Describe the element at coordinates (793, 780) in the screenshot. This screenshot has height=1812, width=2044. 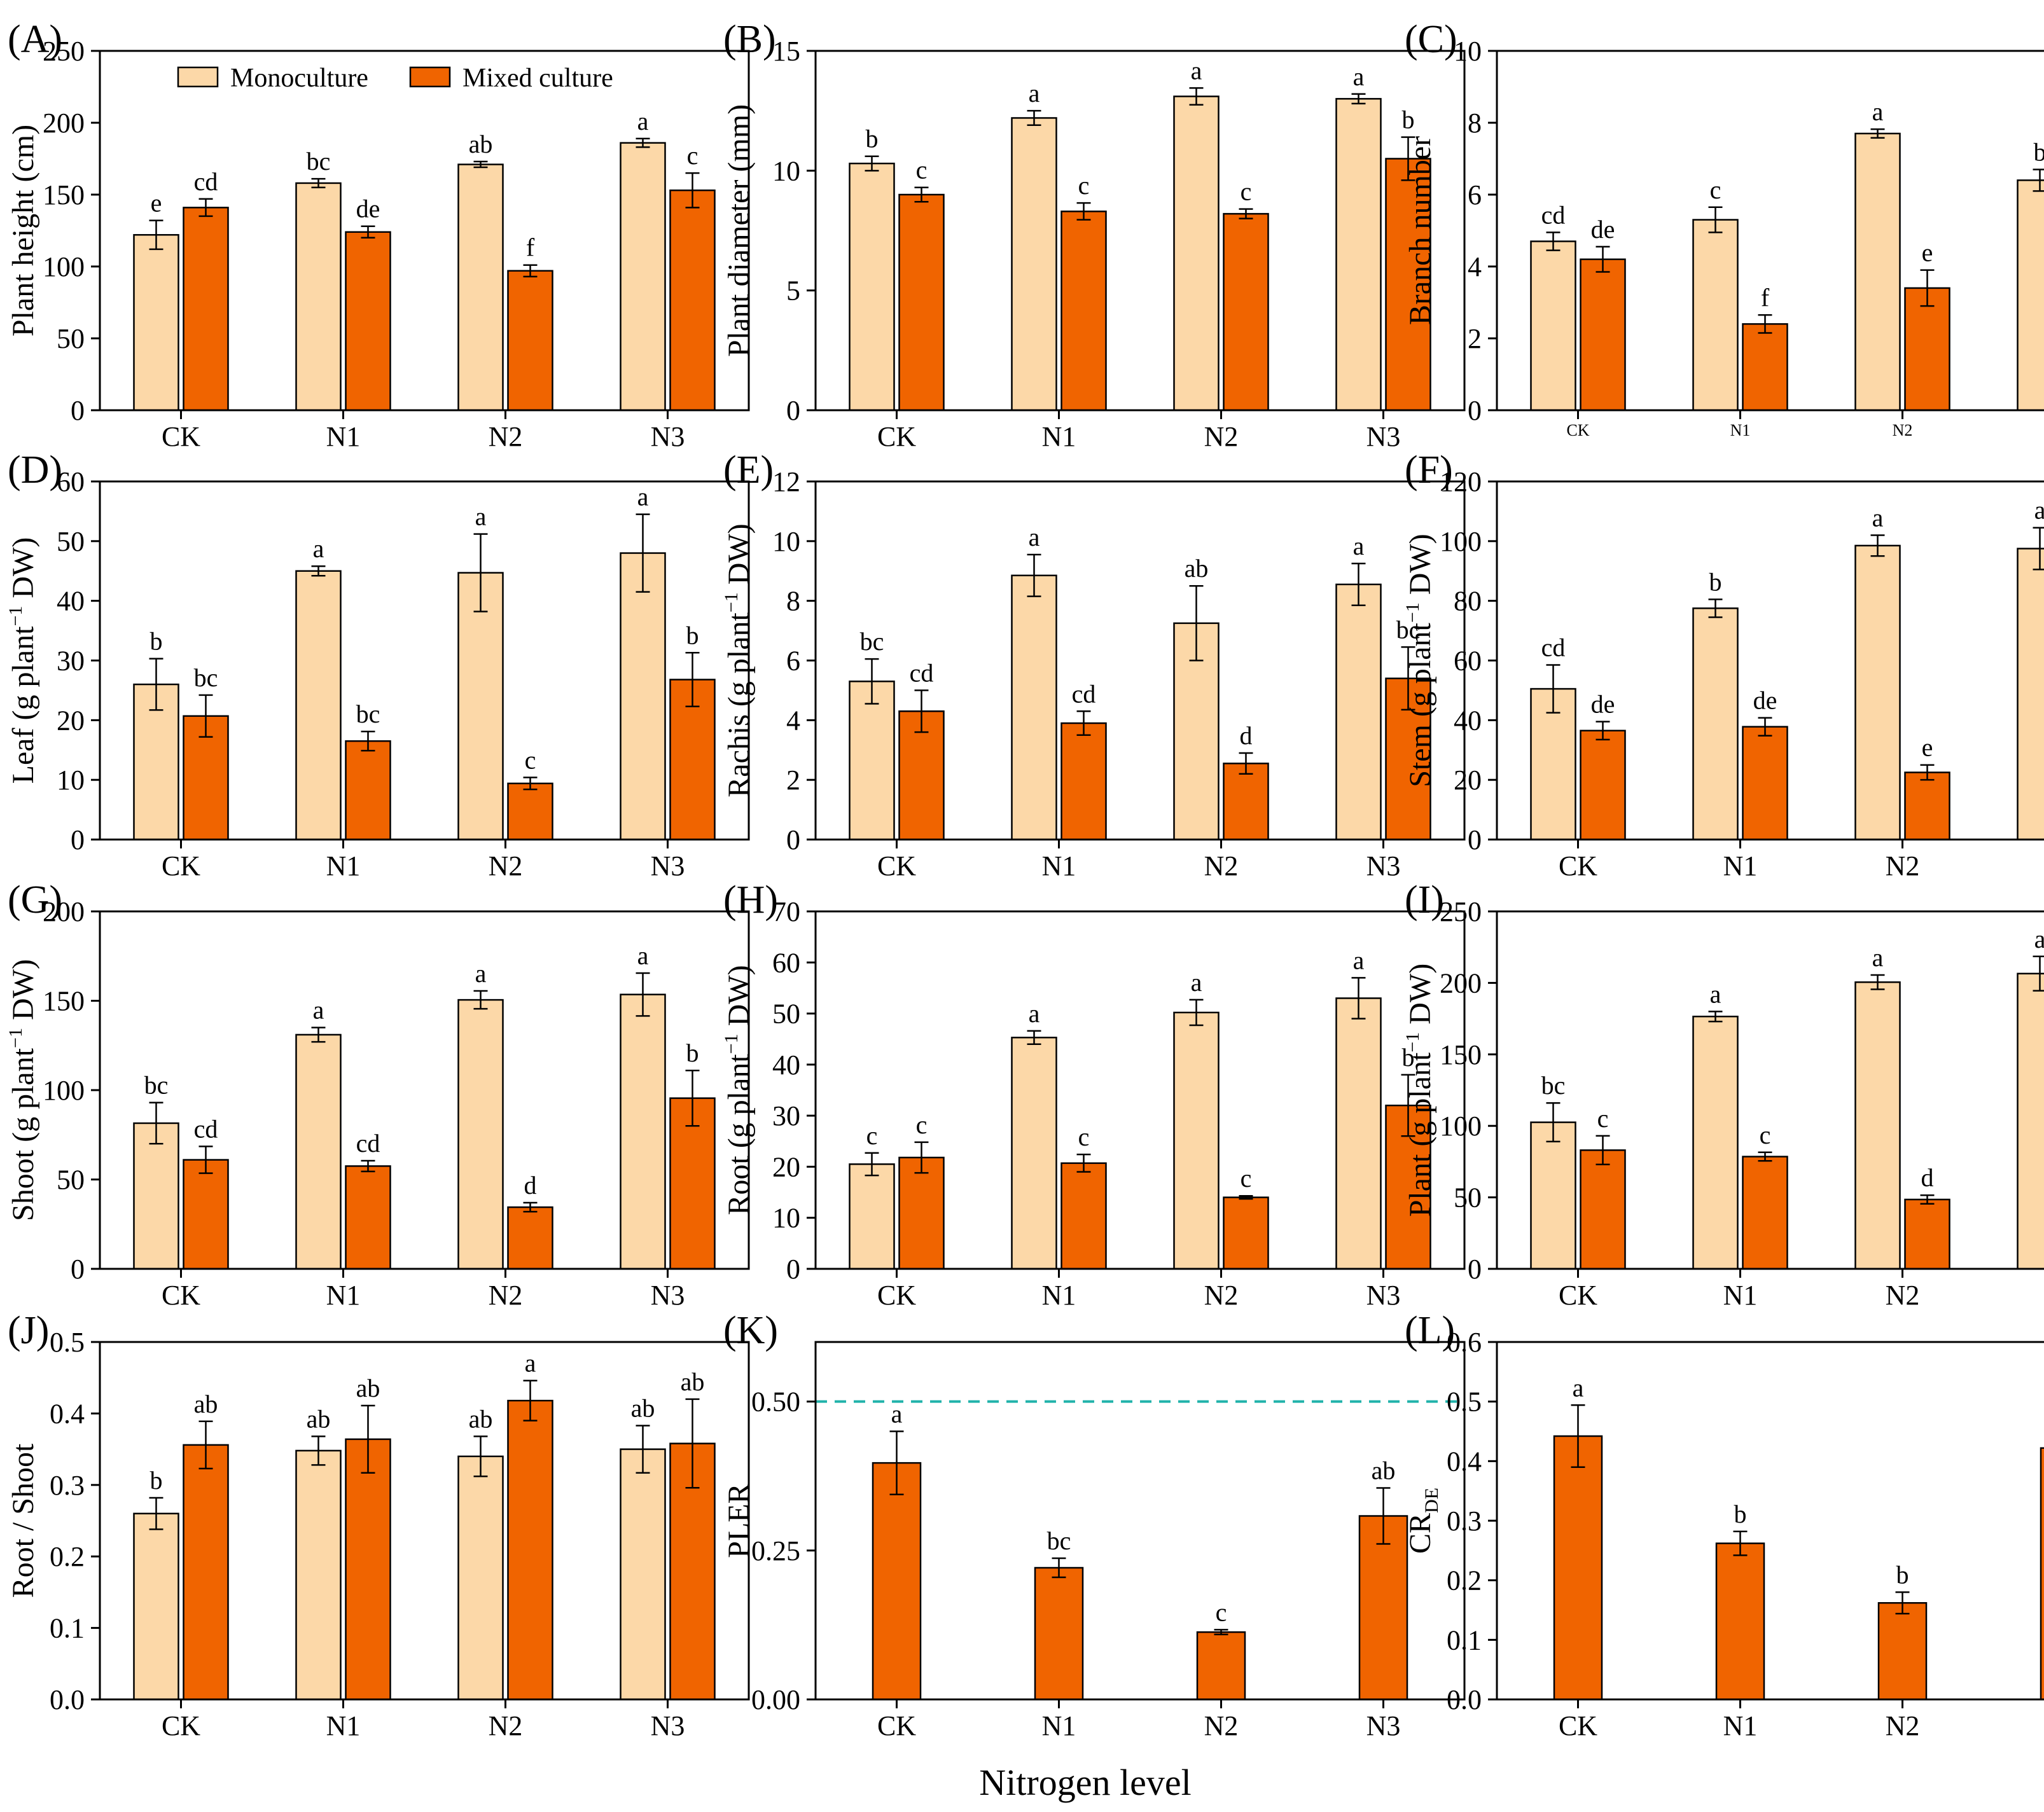
I see `y-tick-label: 2` at that location.